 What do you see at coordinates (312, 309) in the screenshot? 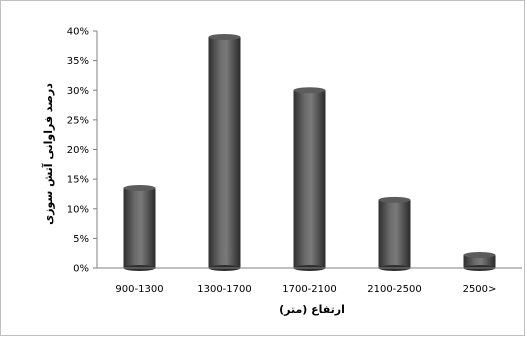
I see `x-axis-title: ارتفاع (متر)` at bounding box center [312, 309].